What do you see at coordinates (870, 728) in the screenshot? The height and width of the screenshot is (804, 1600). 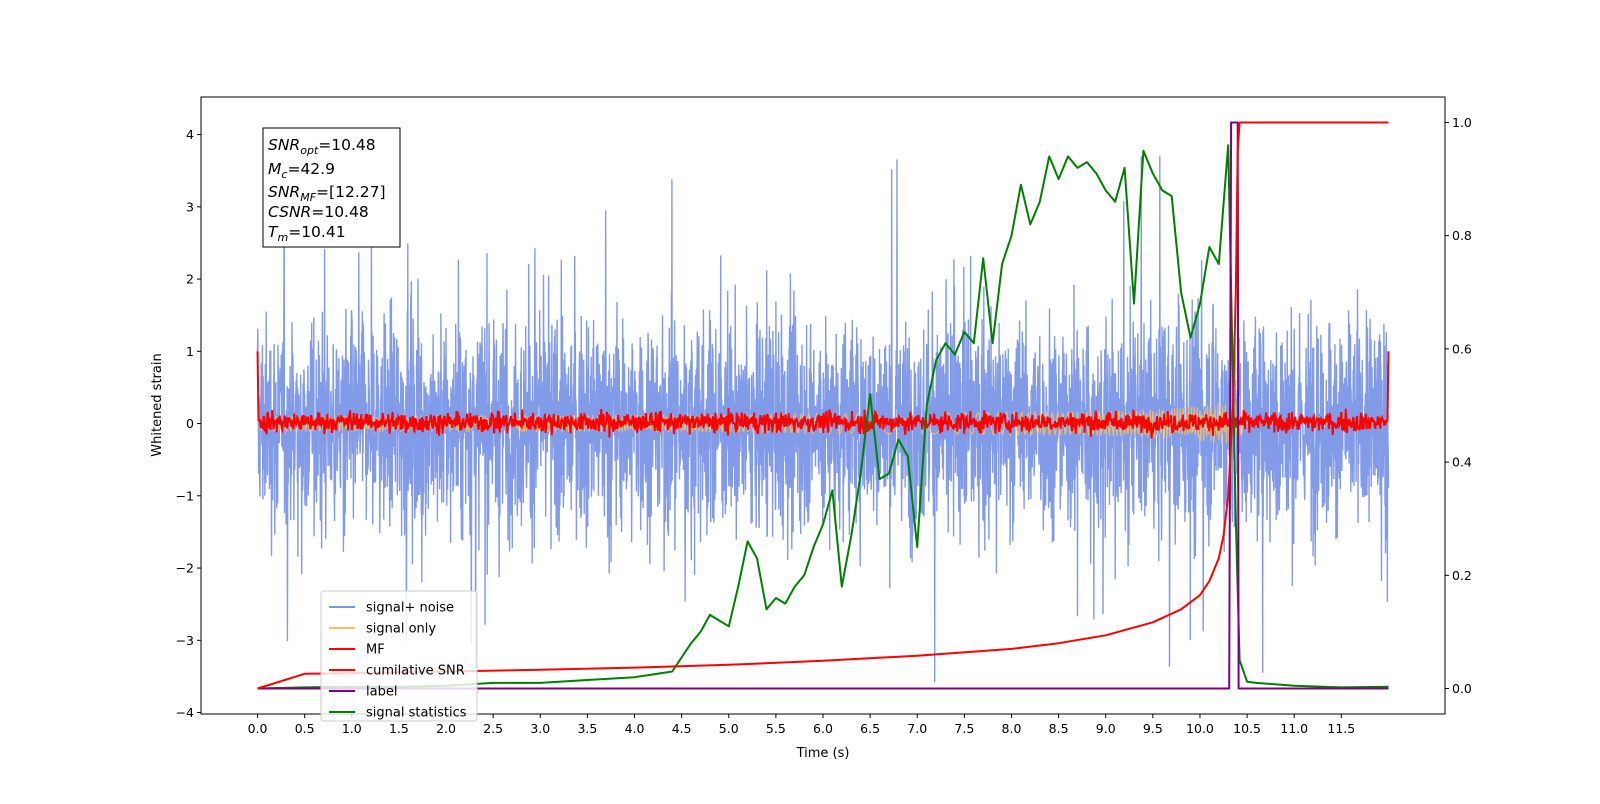 I see `x-tick-label: 6.5` at bounding box center [870, 728].